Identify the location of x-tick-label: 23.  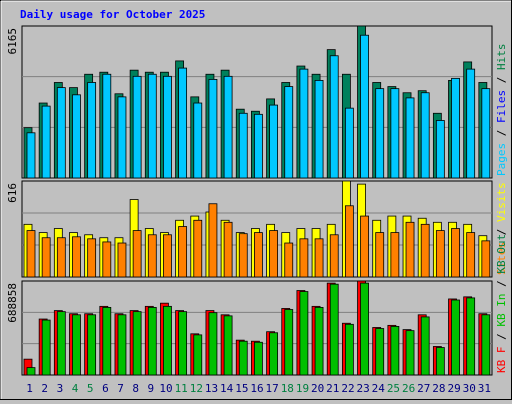
(363, 388).